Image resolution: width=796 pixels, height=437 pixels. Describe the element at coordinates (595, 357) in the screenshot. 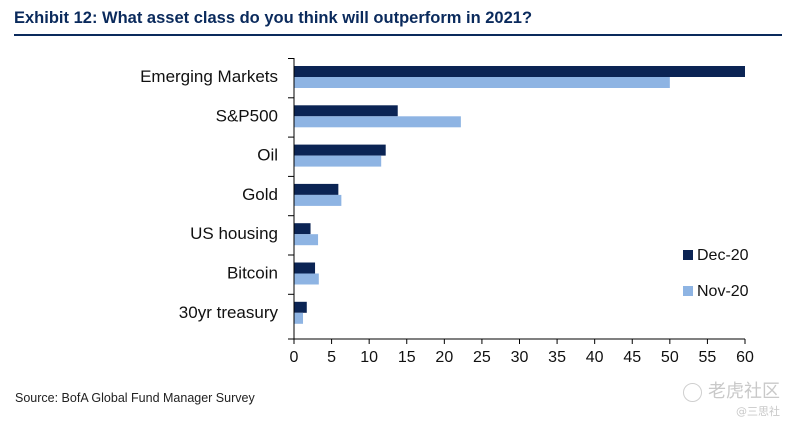

I see `x-tick-label: 40` at that location.